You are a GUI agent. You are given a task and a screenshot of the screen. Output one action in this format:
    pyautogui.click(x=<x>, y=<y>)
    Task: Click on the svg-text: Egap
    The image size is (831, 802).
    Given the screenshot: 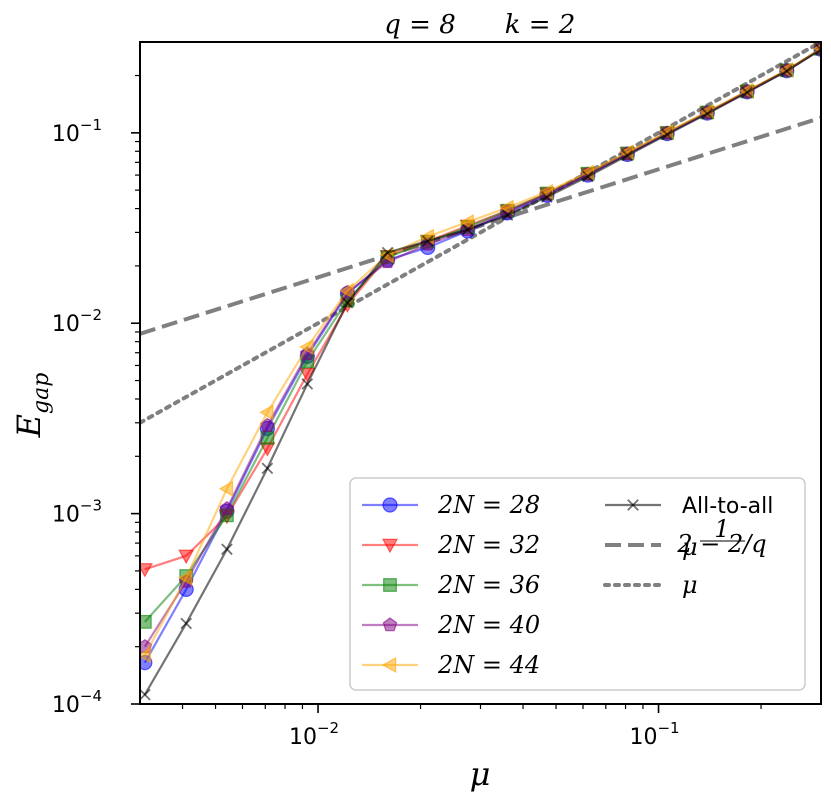 What is the action you would take?
    pyautogui.click(x=32, y=406)
    